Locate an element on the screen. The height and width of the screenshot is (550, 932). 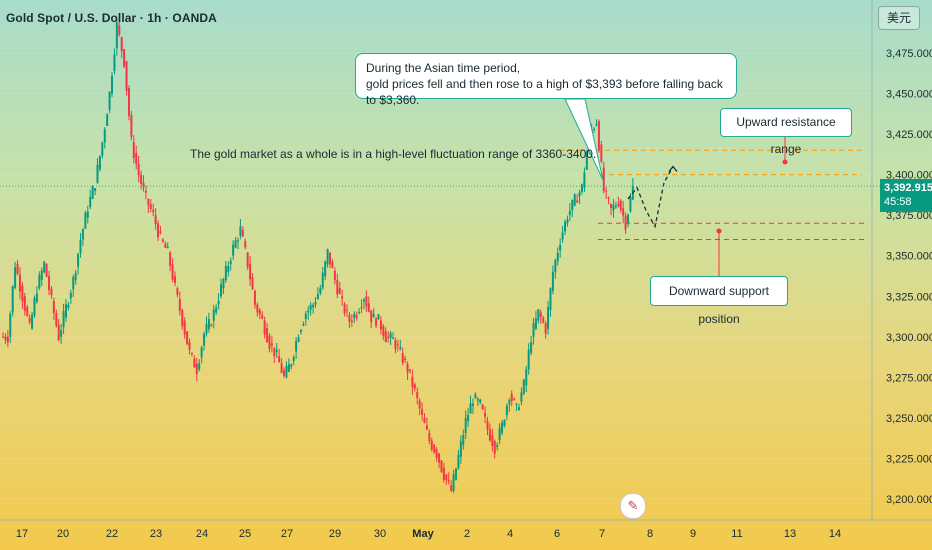
price-tick-label: 3,225.000 is located at coordinates (909, 459).